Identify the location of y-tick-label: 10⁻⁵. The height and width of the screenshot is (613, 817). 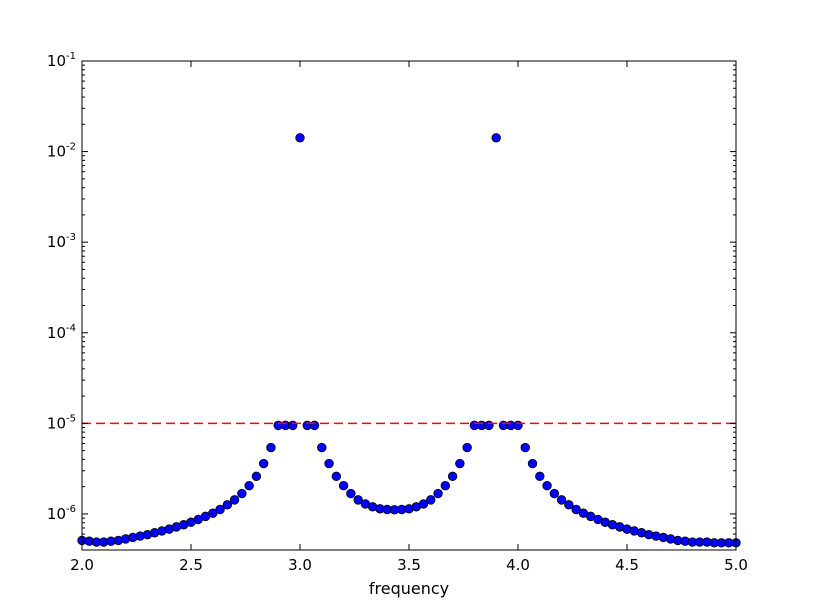
(61, 422).